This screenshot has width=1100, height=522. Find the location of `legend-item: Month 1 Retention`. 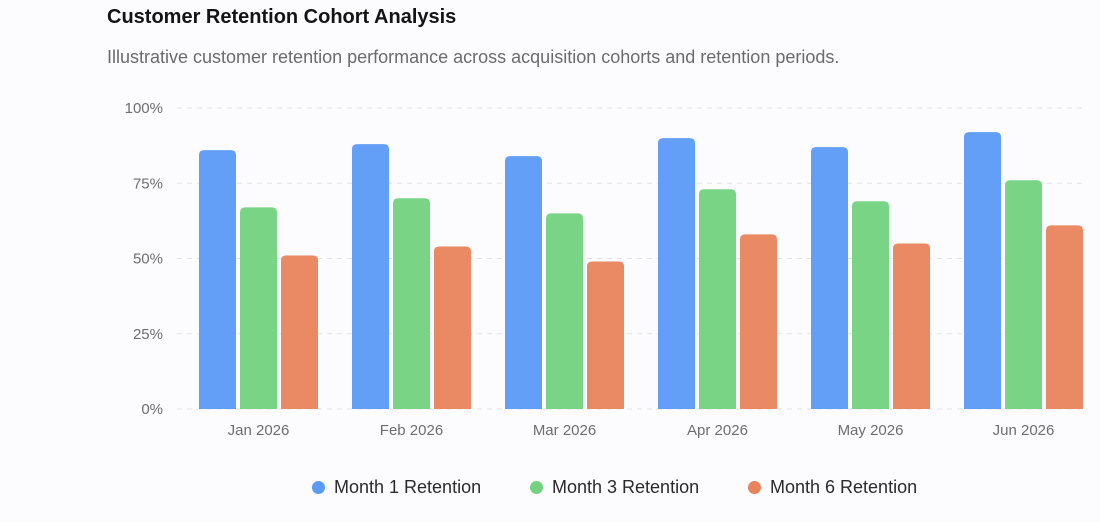

legend-item: Month 1 Retention is located at coordinates (396, 487).